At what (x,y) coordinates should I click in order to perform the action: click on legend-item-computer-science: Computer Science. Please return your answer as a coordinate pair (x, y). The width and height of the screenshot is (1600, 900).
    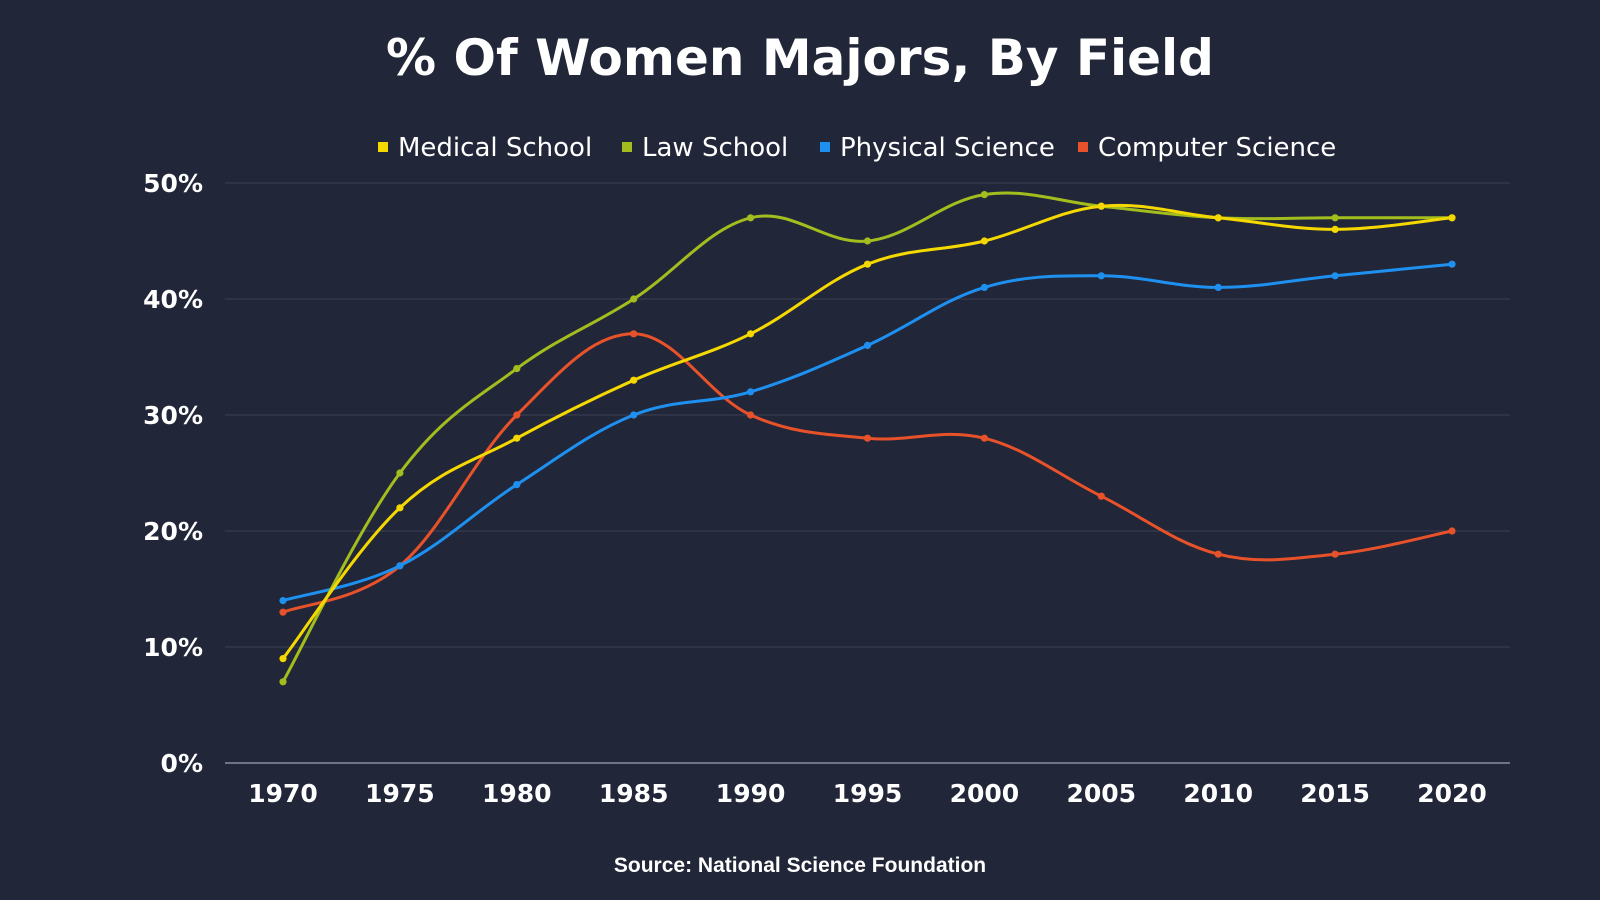
    Looking at the image, I should click on (1207, 148).